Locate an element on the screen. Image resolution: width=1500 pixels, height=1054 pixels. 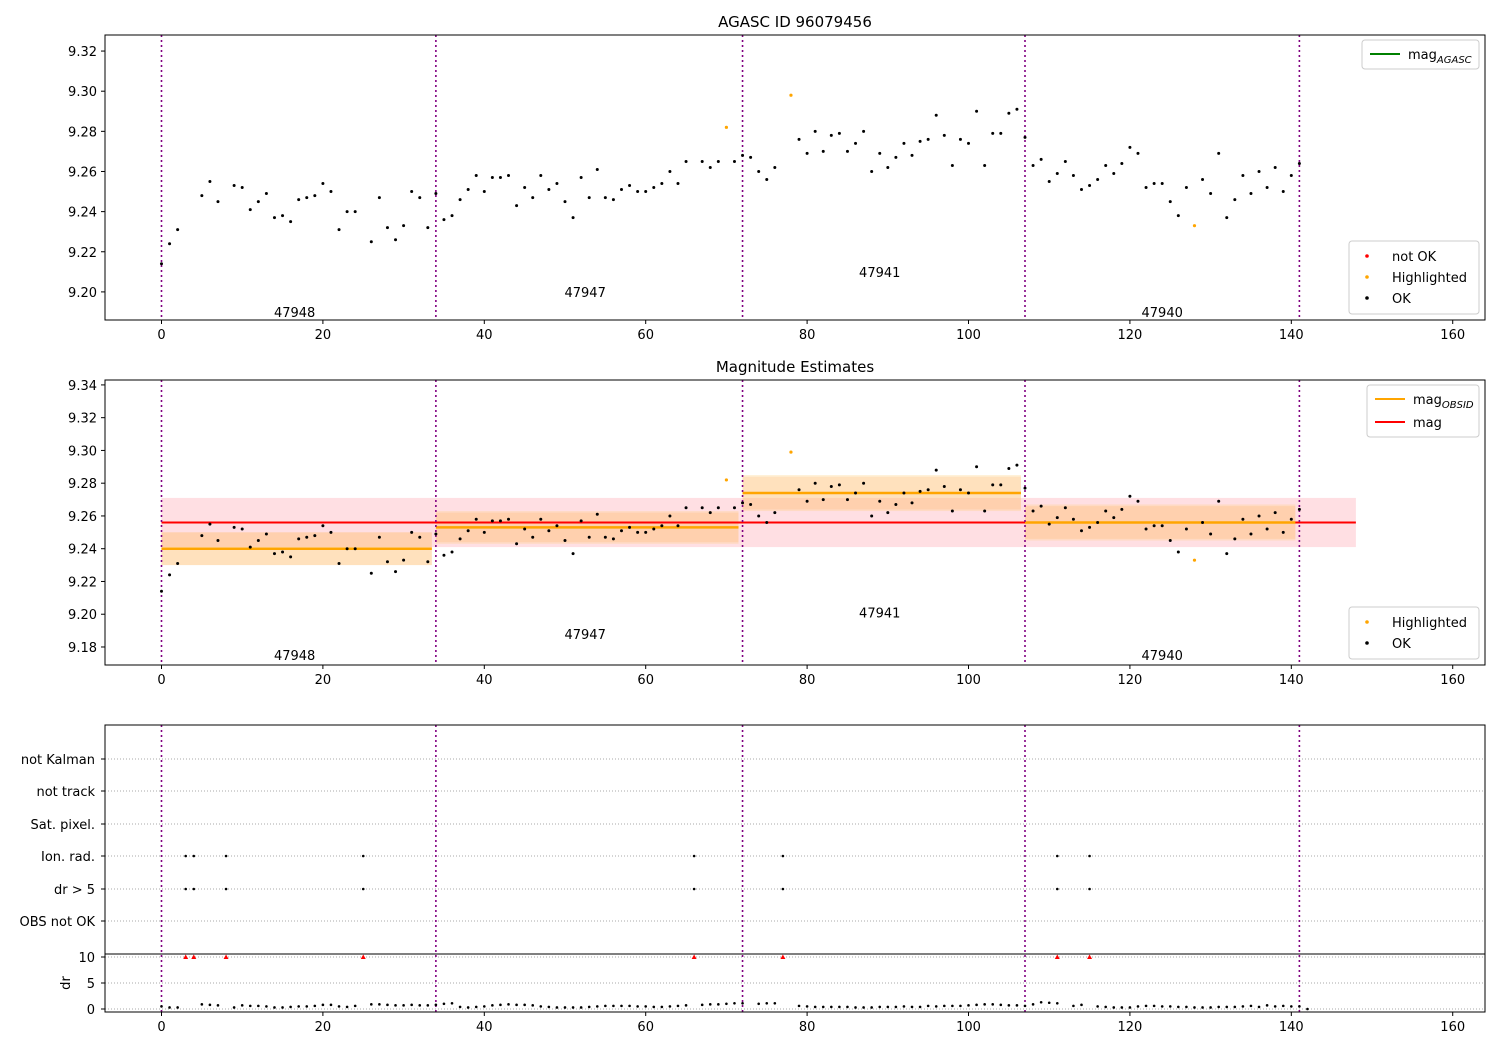
flag-point is located at coordinates (363, 889).